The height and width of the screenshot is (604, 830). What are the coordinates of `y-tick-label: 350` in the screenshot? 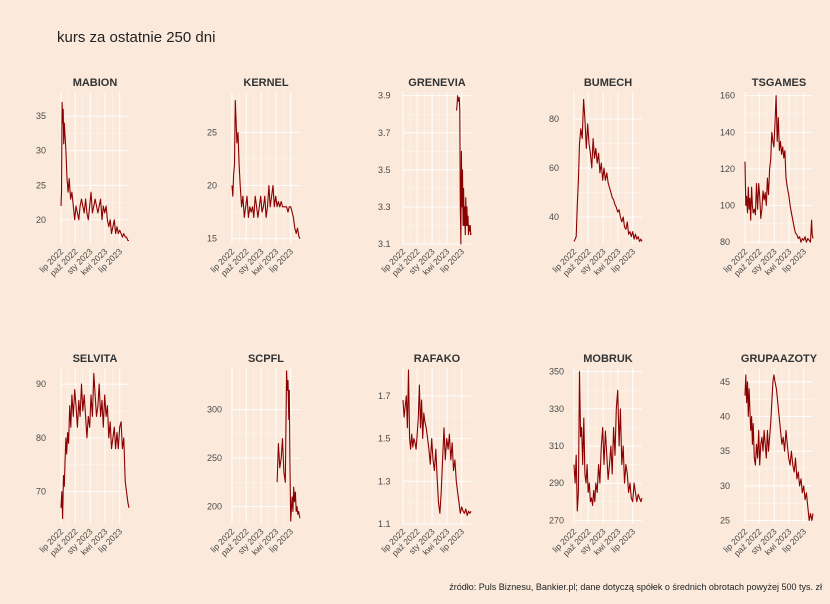 It's located at (556, 372).